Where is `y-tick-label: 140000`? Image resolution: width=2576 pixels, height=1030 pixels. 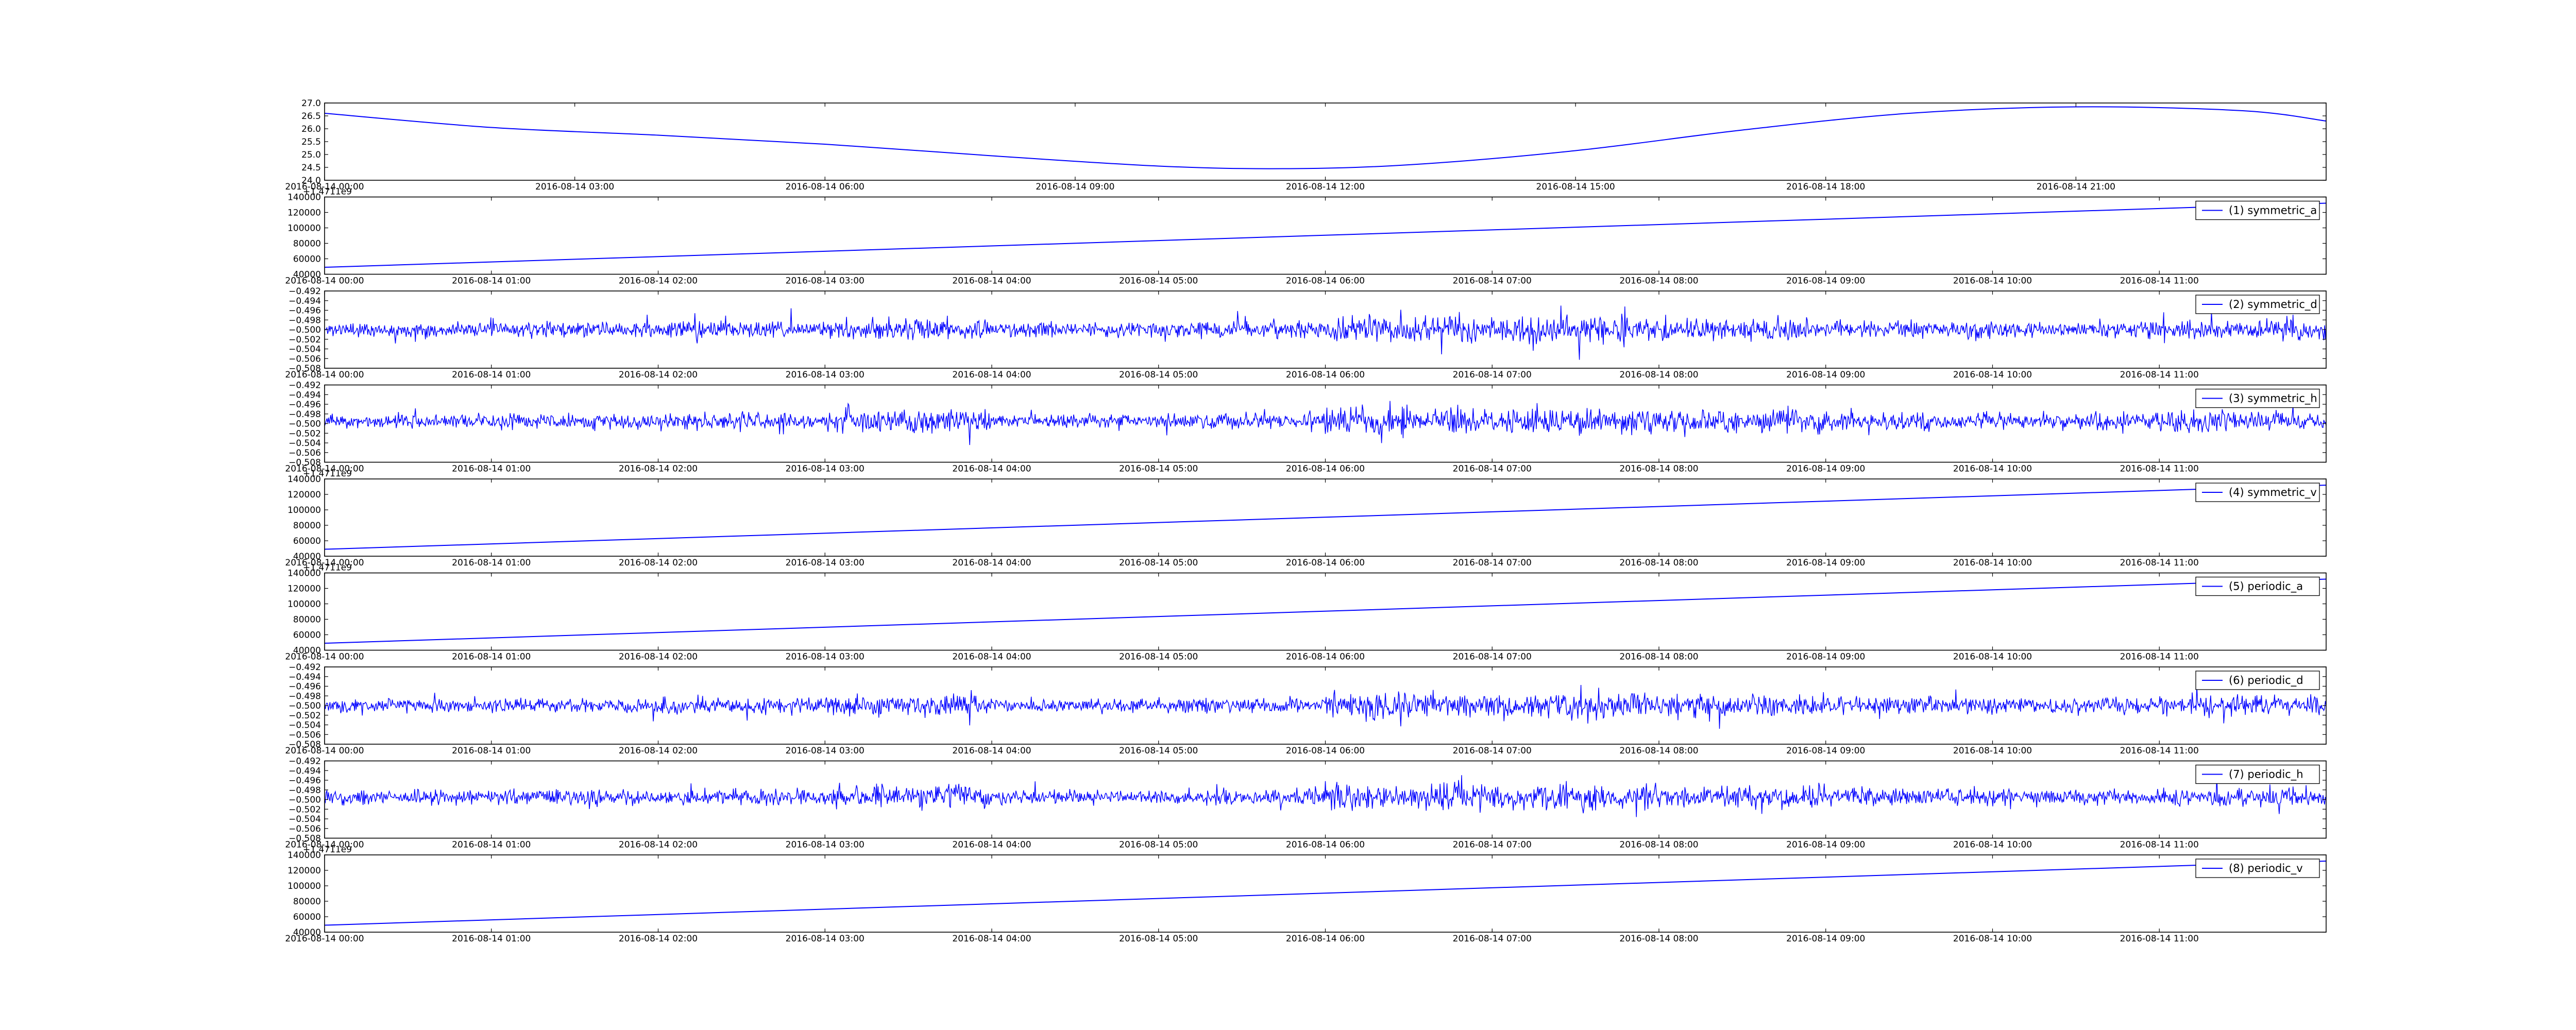 y-tick-label: 140000 is located at coordinates (304, 574).